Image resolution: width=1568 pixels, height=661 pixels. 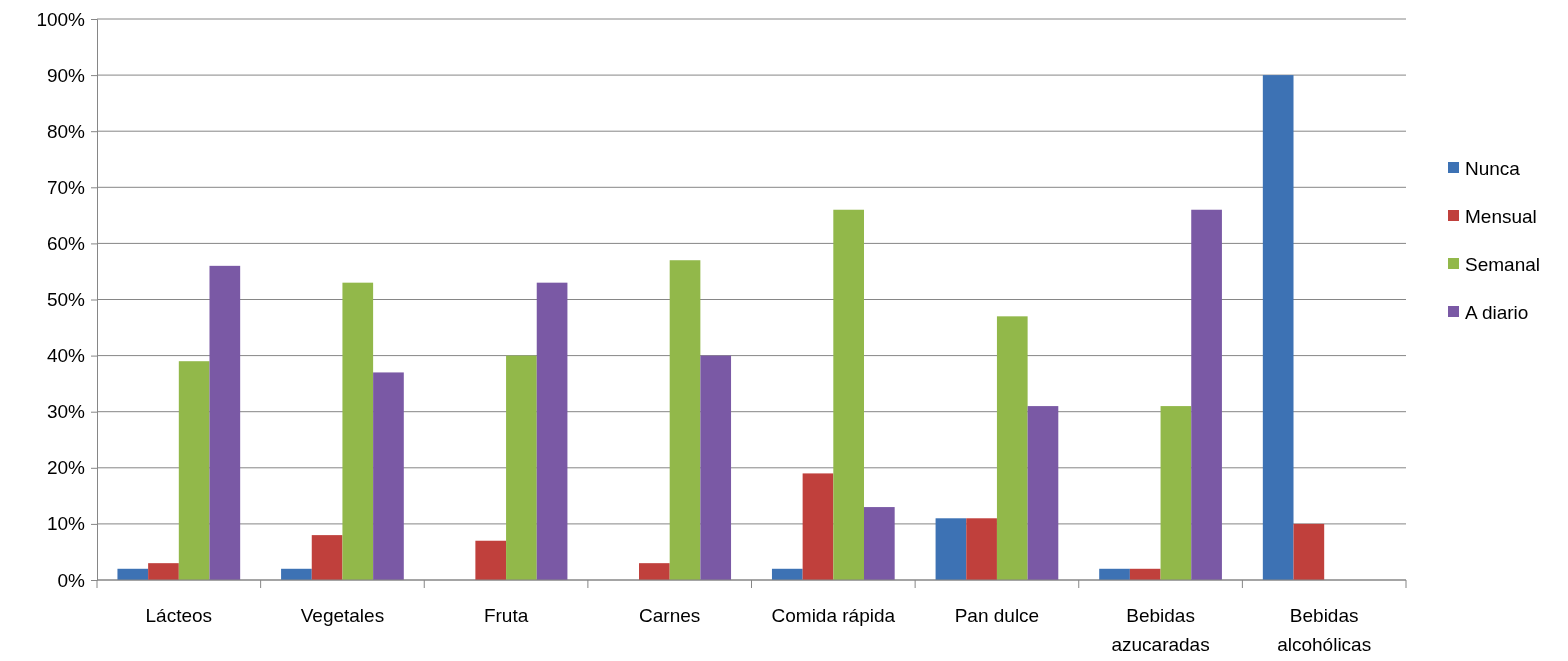 What do you see at coordinates (66, 300) in the screenshot?
I see `y-tick-label: 50%` at bounding box center [66, 300].